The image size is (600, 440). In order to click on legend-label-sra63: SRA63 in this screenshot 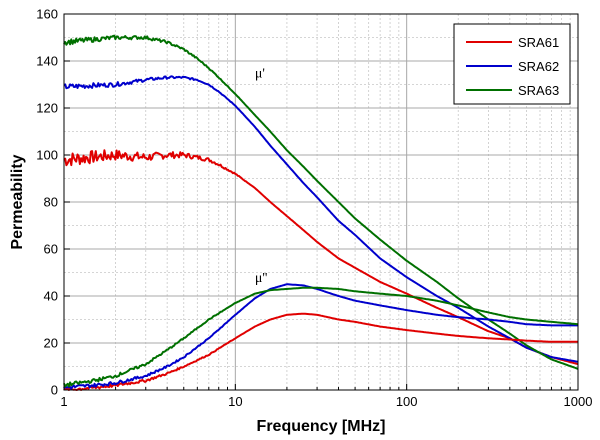, I will do `click(538, 90)`.